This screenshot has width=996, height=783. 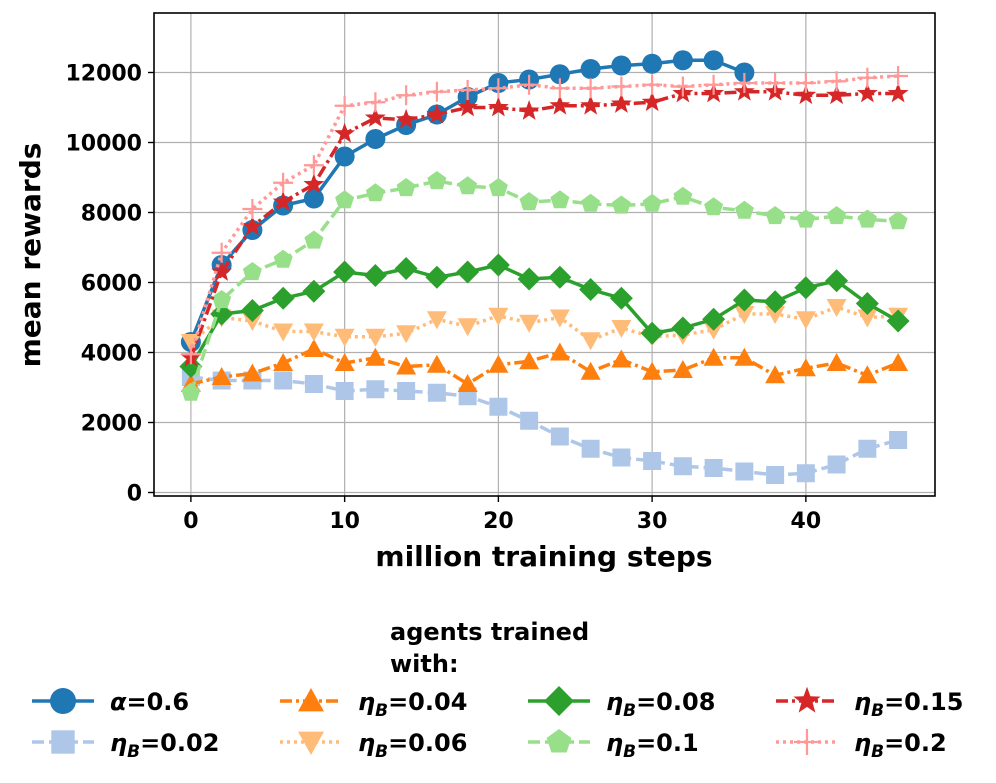 I want to click on legend-label: ηB=0.02, so click(x=164, y=745).